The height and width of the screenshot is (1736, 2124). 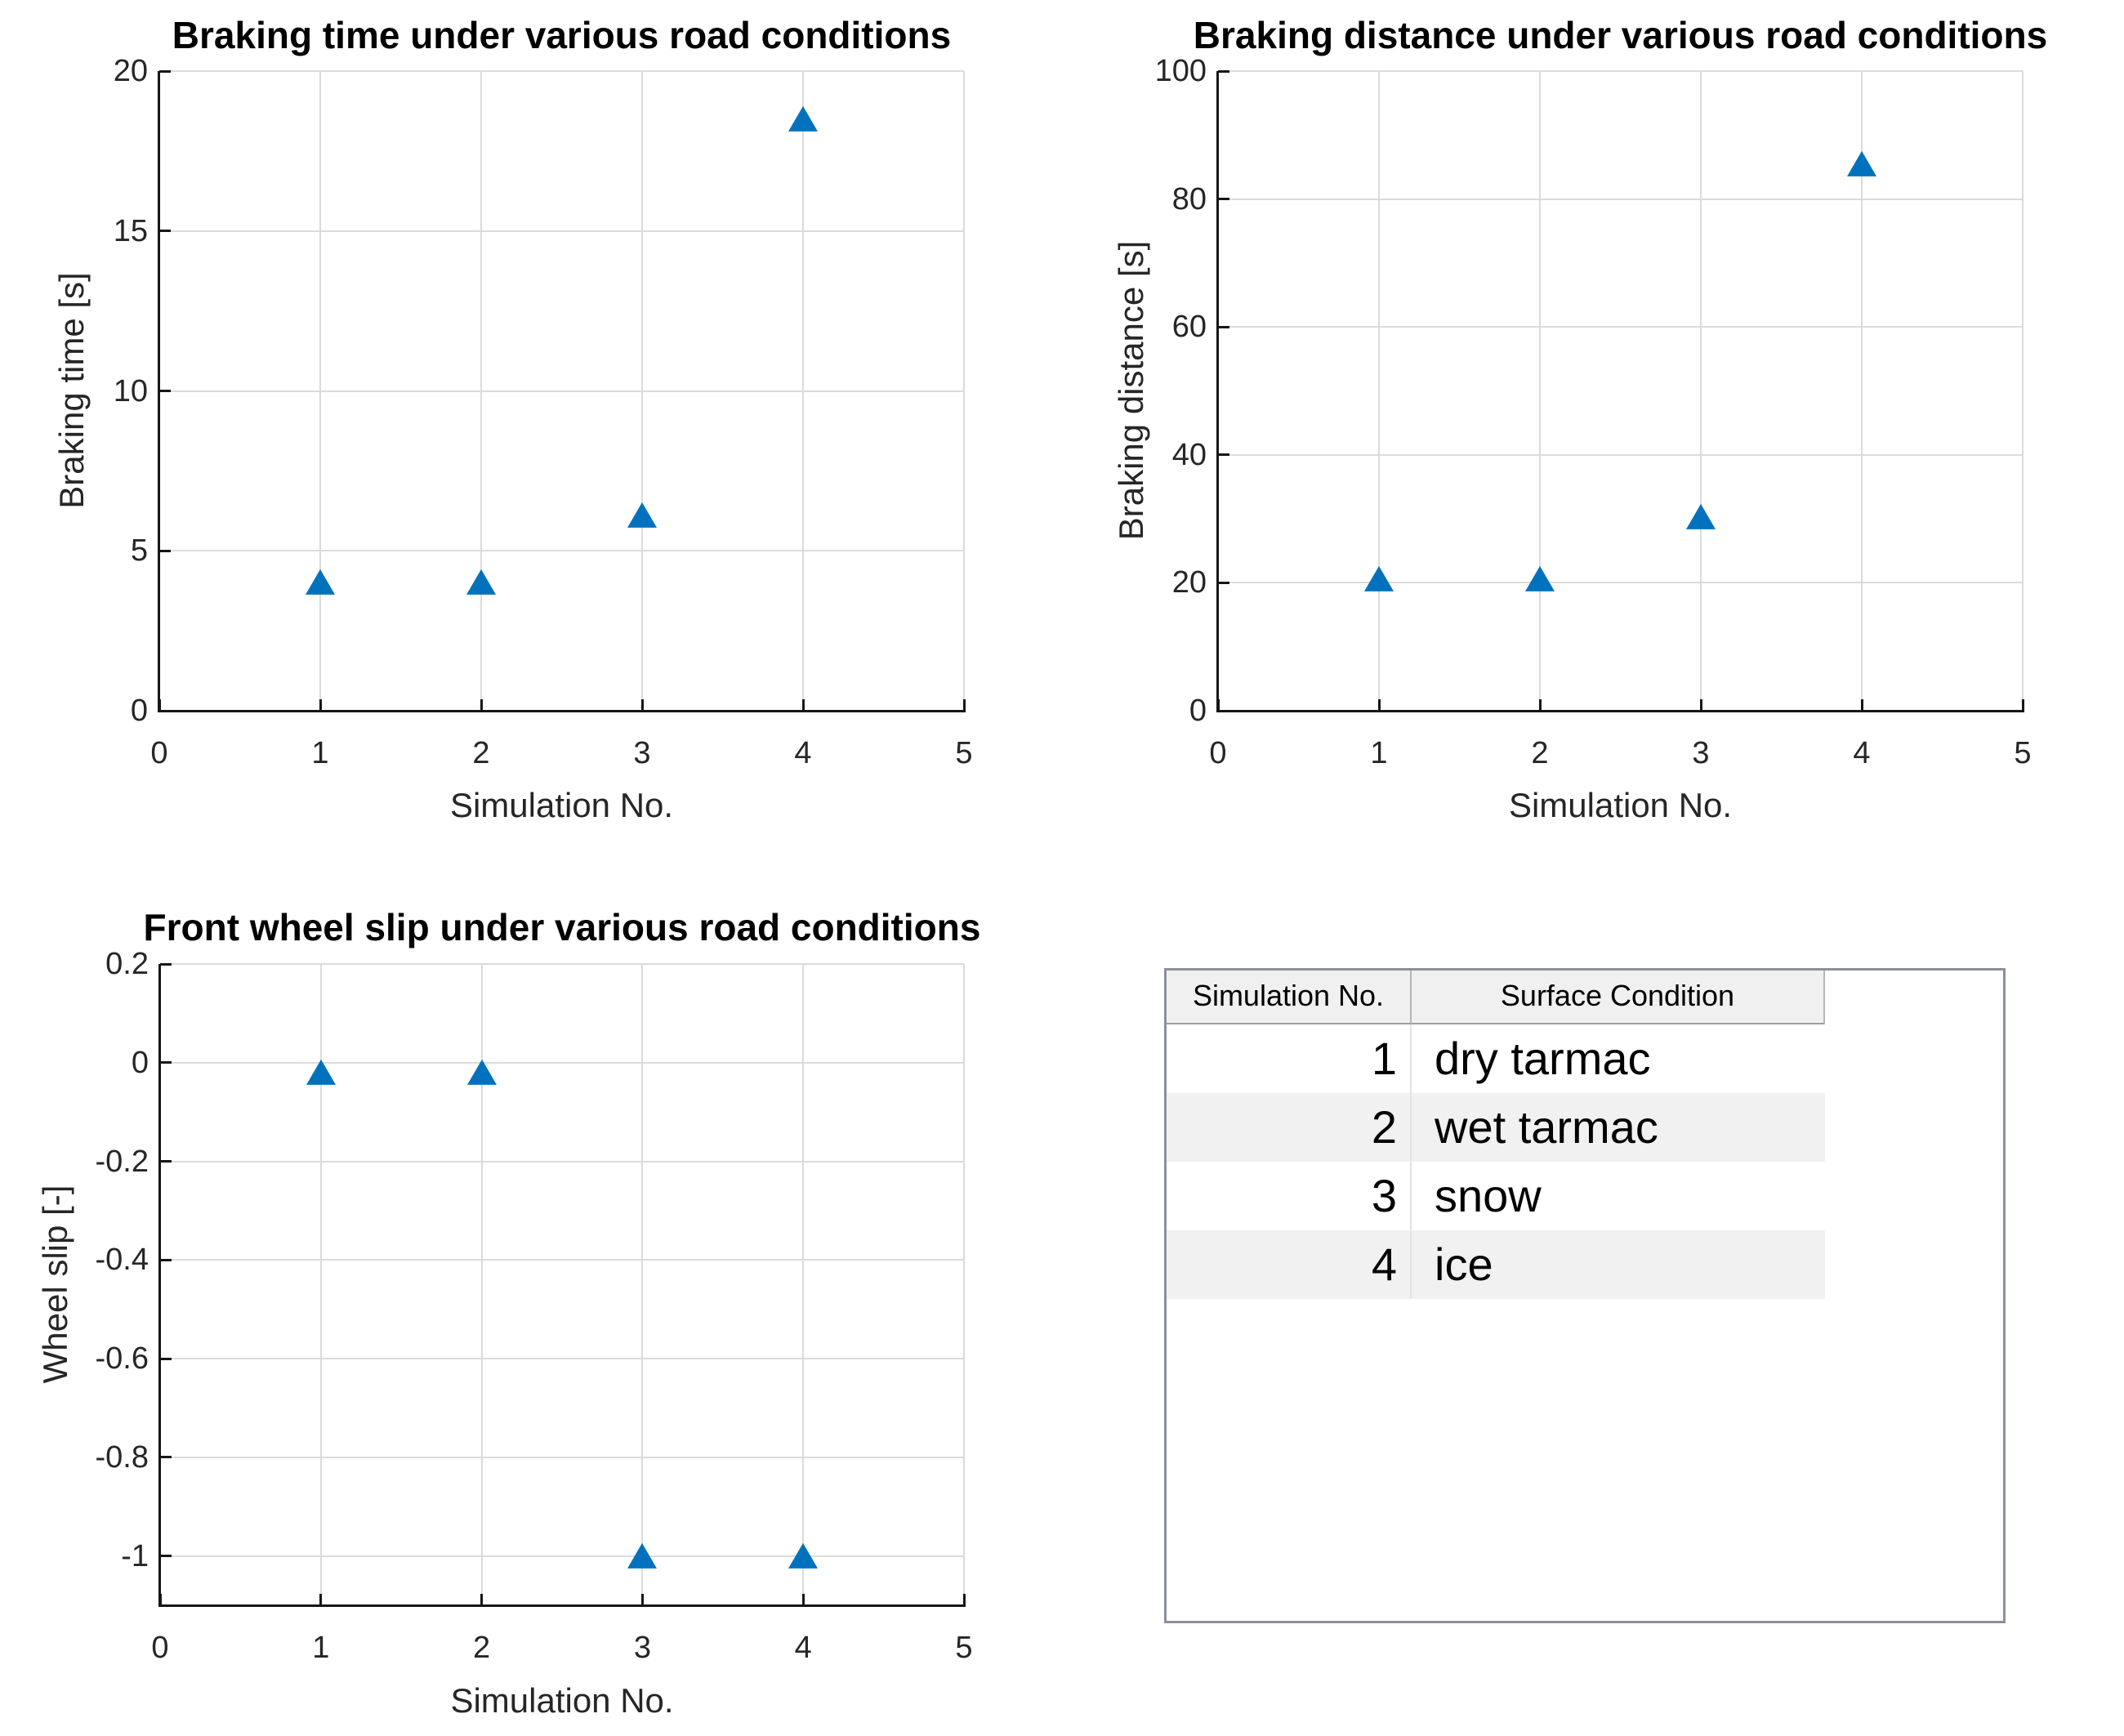 I want to click on table-row: 4 ice, so click(x=1496, y=1265).